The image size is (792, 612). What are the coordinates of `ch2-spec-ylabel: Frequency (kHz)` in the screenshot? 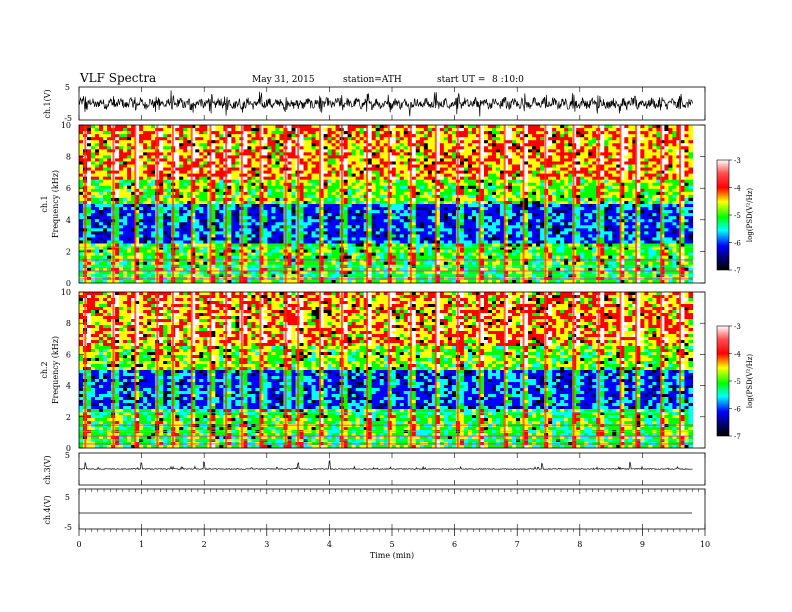 It's located at (55, 370).